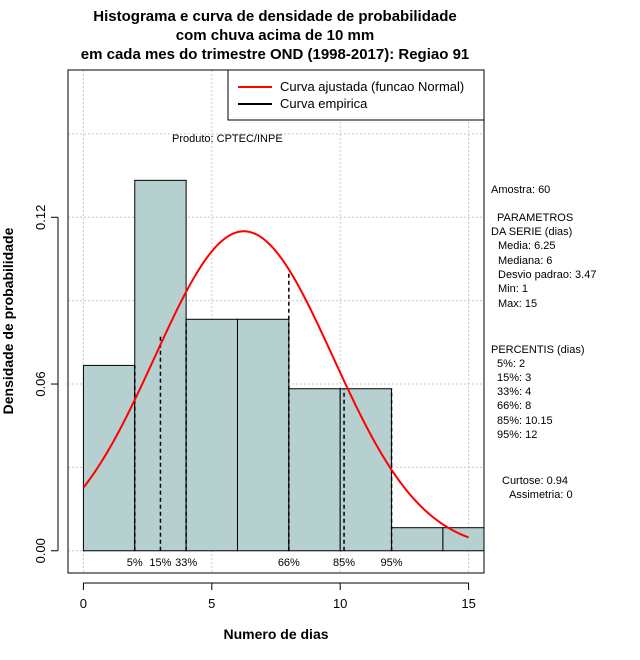 Image resolution: width=640 pixels, height=660 pixels. What do you see at coordinates (538, 350) in the screenshot?
I see `percentis-title: PERCENTIS (dias)` at bounding box center [538, 350].